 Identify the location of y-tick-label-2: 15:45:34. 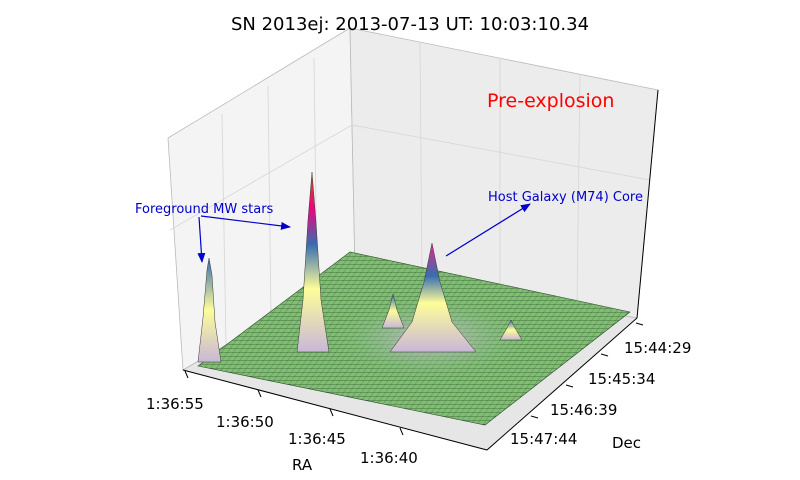
(621, 379).